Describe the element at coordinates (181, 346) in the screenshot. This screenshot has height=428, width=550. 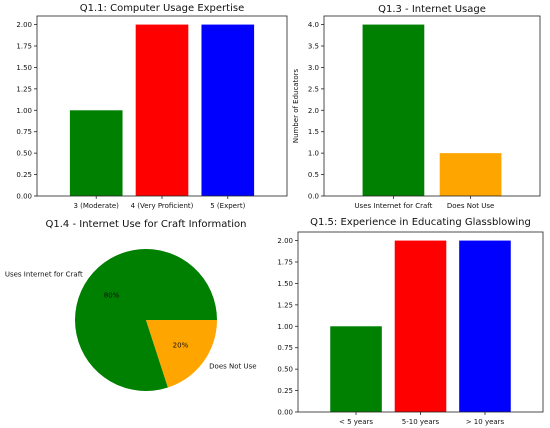
I see `pie-percent-label: 20%` at that location.